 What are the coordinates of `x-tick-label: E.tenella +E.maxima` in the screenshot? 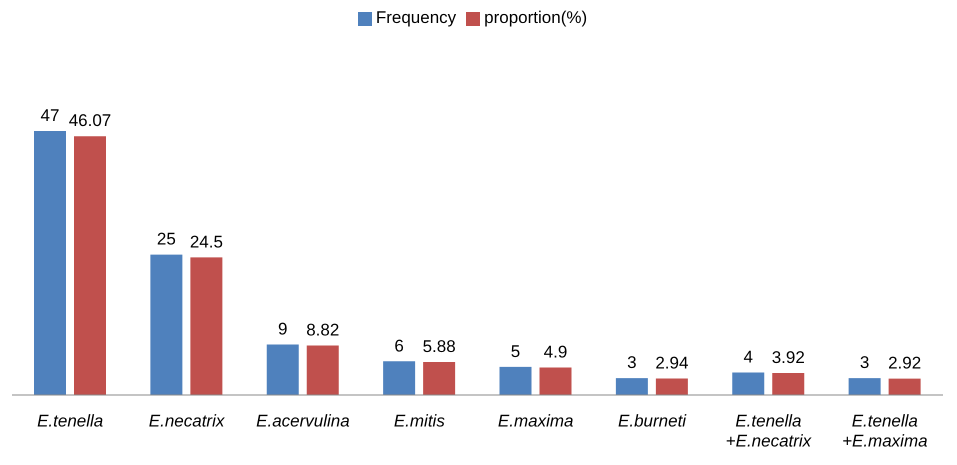 It's located at (885, 431).